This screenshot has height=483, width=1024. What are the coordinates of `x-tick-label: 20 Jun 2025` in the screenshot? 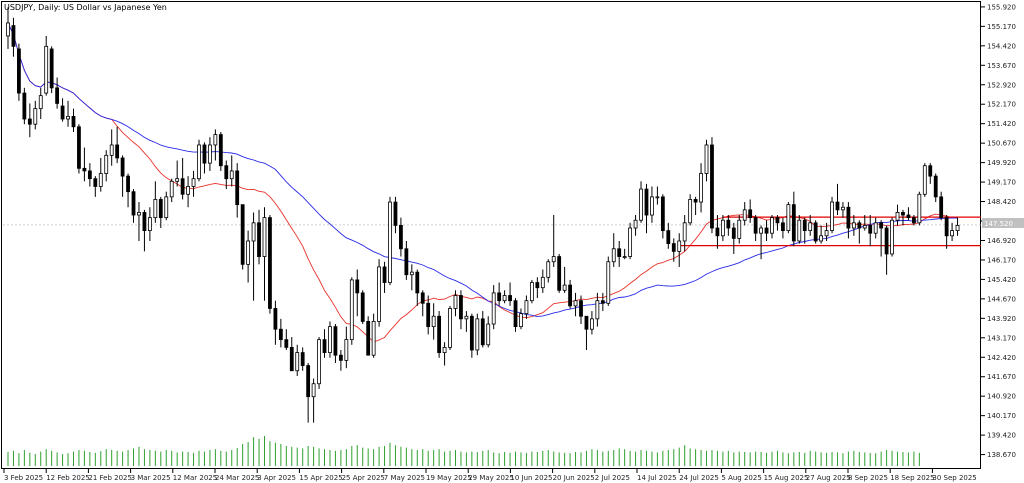 It's located at (574, 478).